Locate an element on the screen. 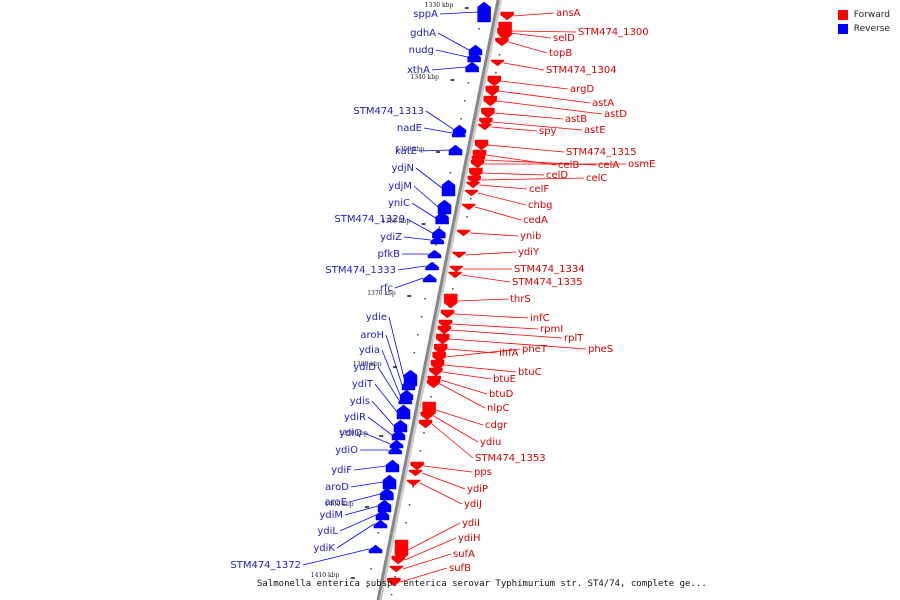 The width and height of the screenshot is (900, 600). gene-label-btuD: btuD is located at coordinates (501, 394).